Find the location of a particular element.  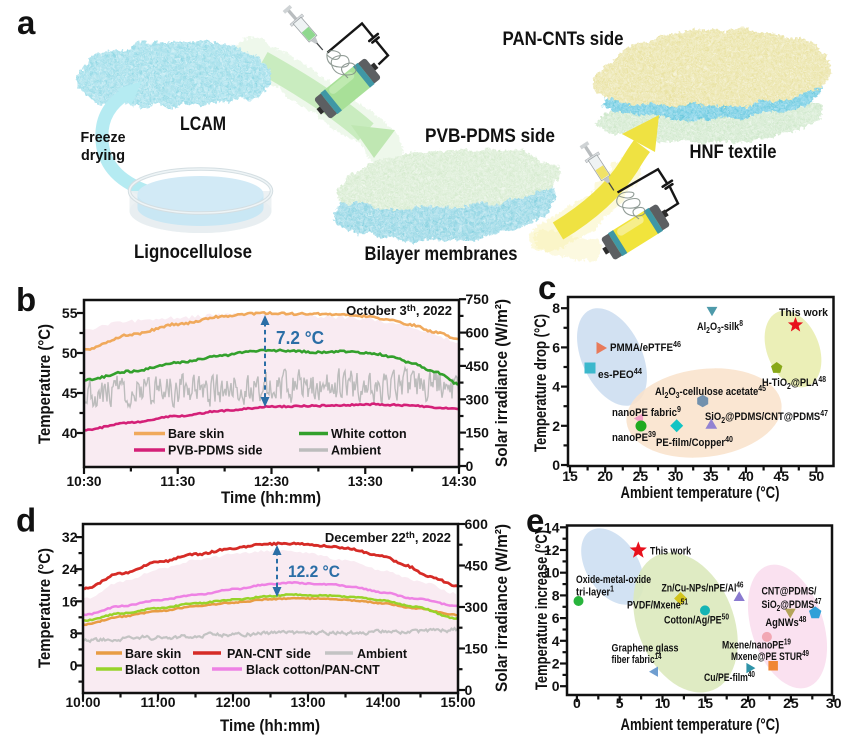

svg-text: LCAM is located at coordinates (203, 124).